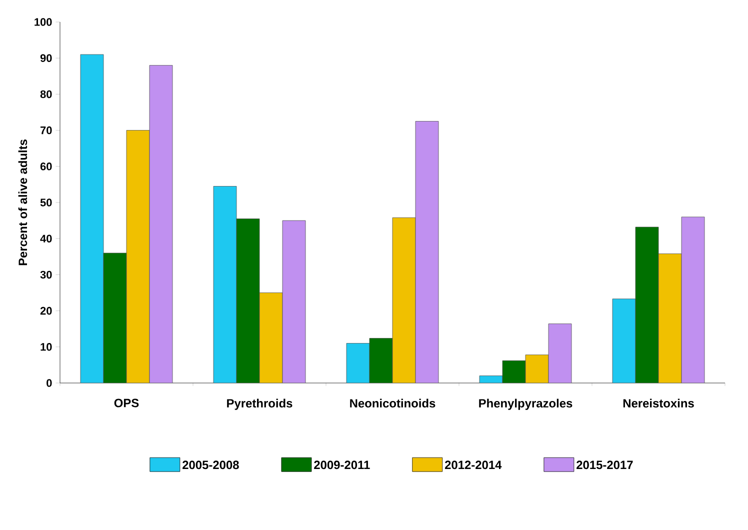 The height and width of the screenshot is (530, 748). I want to click on x-tick-label: Nereistoxins, so click(658, 403).